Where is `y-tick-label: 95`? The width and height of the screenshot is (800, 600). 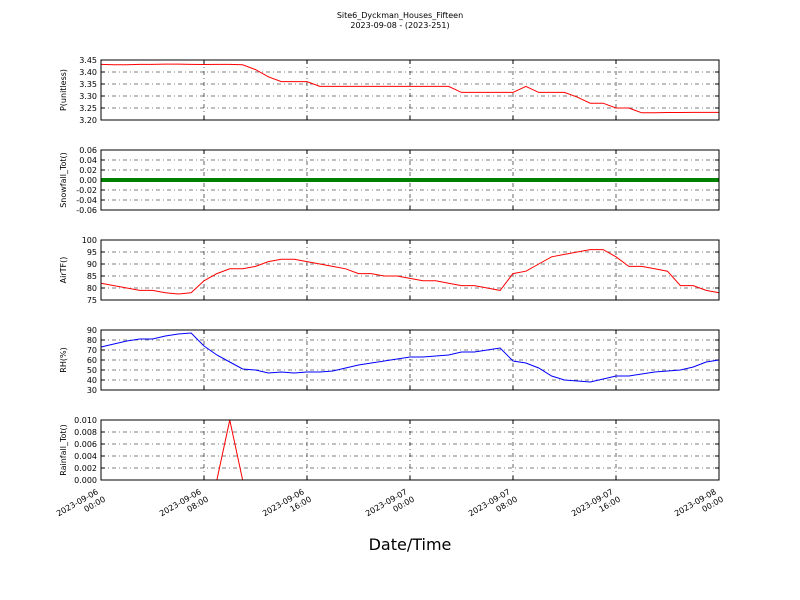
y-tick-label: 95 is located at coordinates (92, 252).